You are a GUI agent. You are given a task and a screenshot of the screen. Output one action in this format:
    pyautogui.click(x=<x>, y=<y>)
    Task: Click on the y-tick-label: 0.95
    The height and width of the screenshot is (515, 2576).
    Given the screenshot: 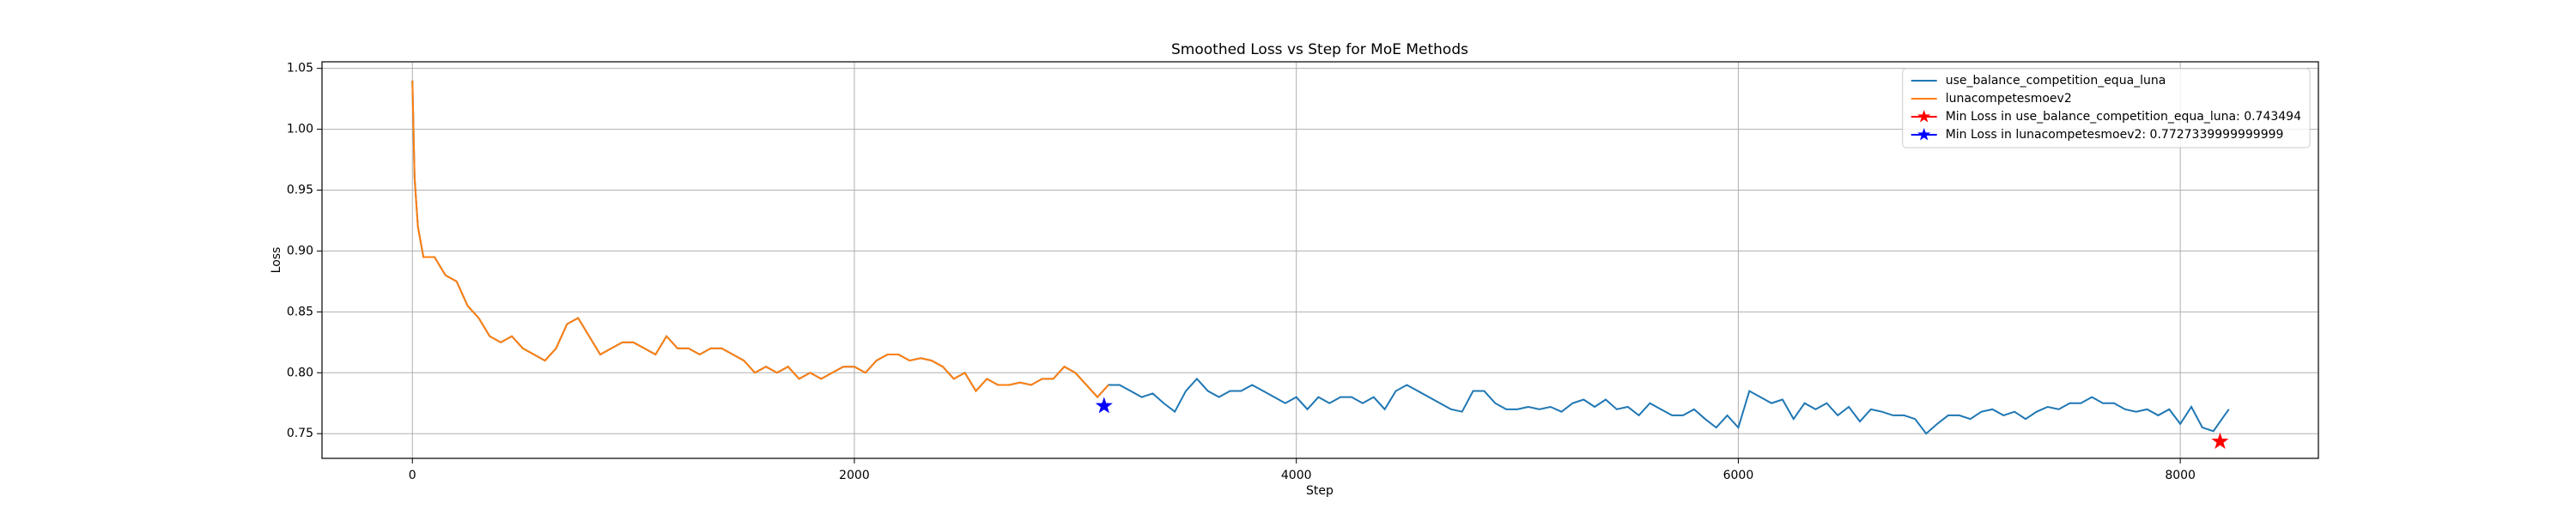 What is the action you would take?
    pyautogui.click(x=300, y=190)
    